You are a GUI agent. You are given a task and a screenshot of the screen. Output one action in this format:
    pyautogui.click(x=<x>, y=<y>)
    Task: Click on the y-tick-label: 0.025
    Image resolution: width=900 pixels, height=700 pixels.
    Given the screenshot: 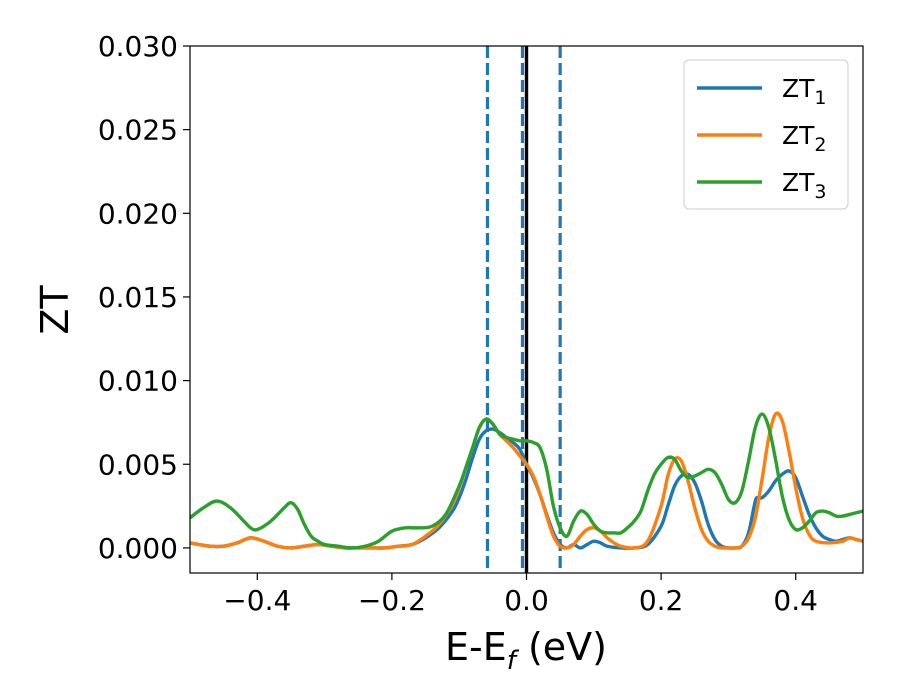 What is the action you would take?
    pyautogui.click(x=138, y=130)
    